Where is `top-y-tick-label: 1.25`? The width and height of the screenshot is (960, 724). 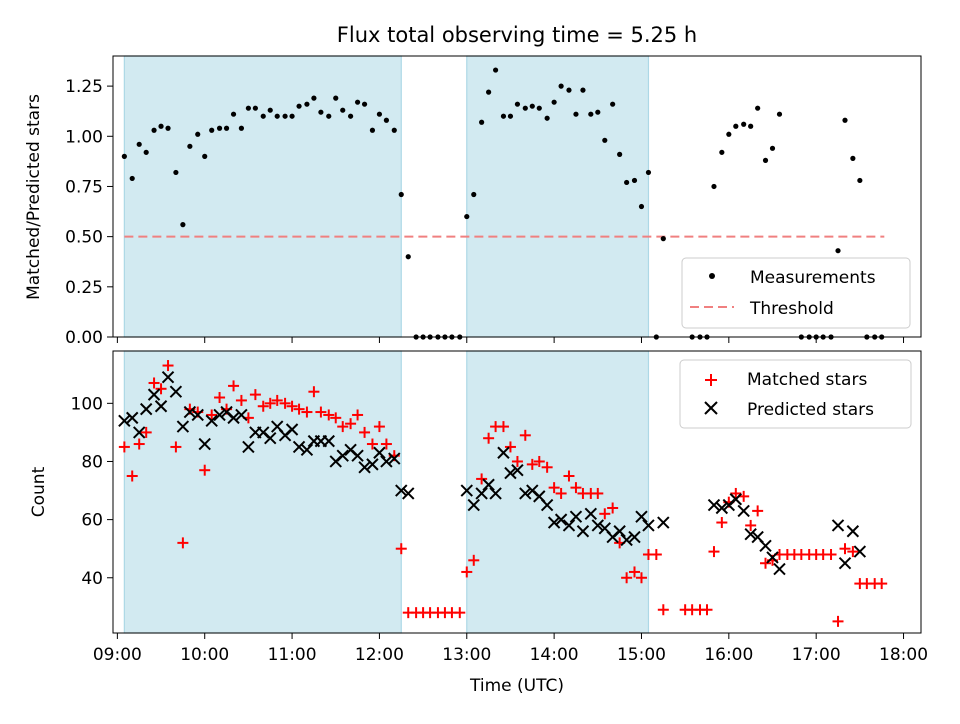
top-y-tick-label: 1.25 is located at coordinates (84, 87).